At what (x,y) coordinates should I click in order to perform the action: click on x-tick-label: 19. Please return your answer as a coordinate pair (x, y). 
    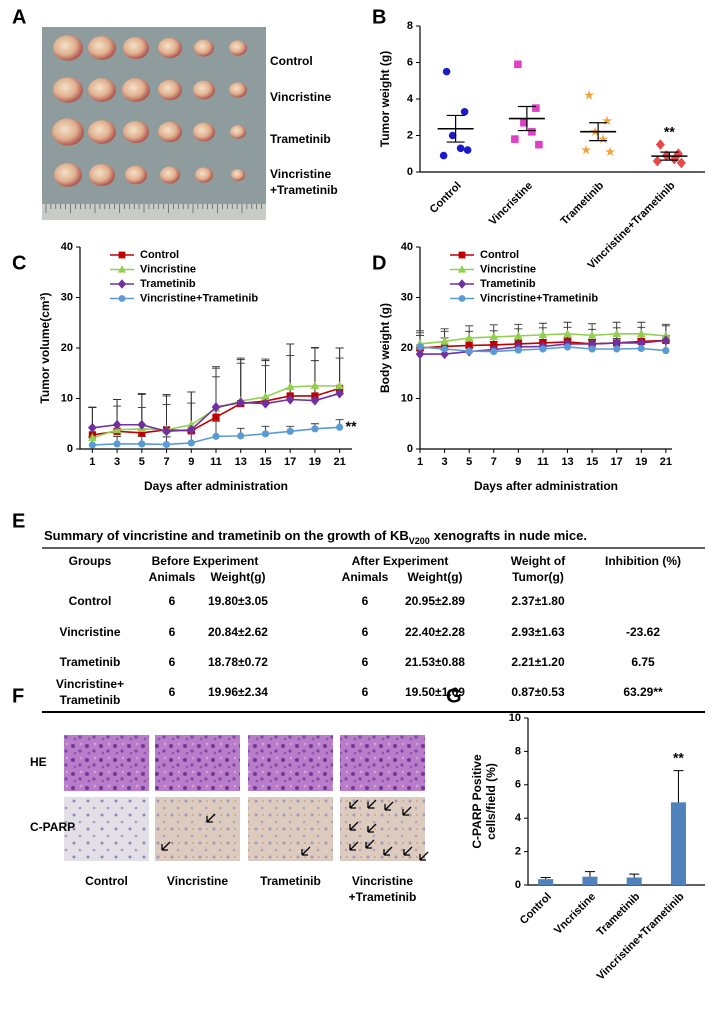
    Looking at the image, I should click on (315, 462).